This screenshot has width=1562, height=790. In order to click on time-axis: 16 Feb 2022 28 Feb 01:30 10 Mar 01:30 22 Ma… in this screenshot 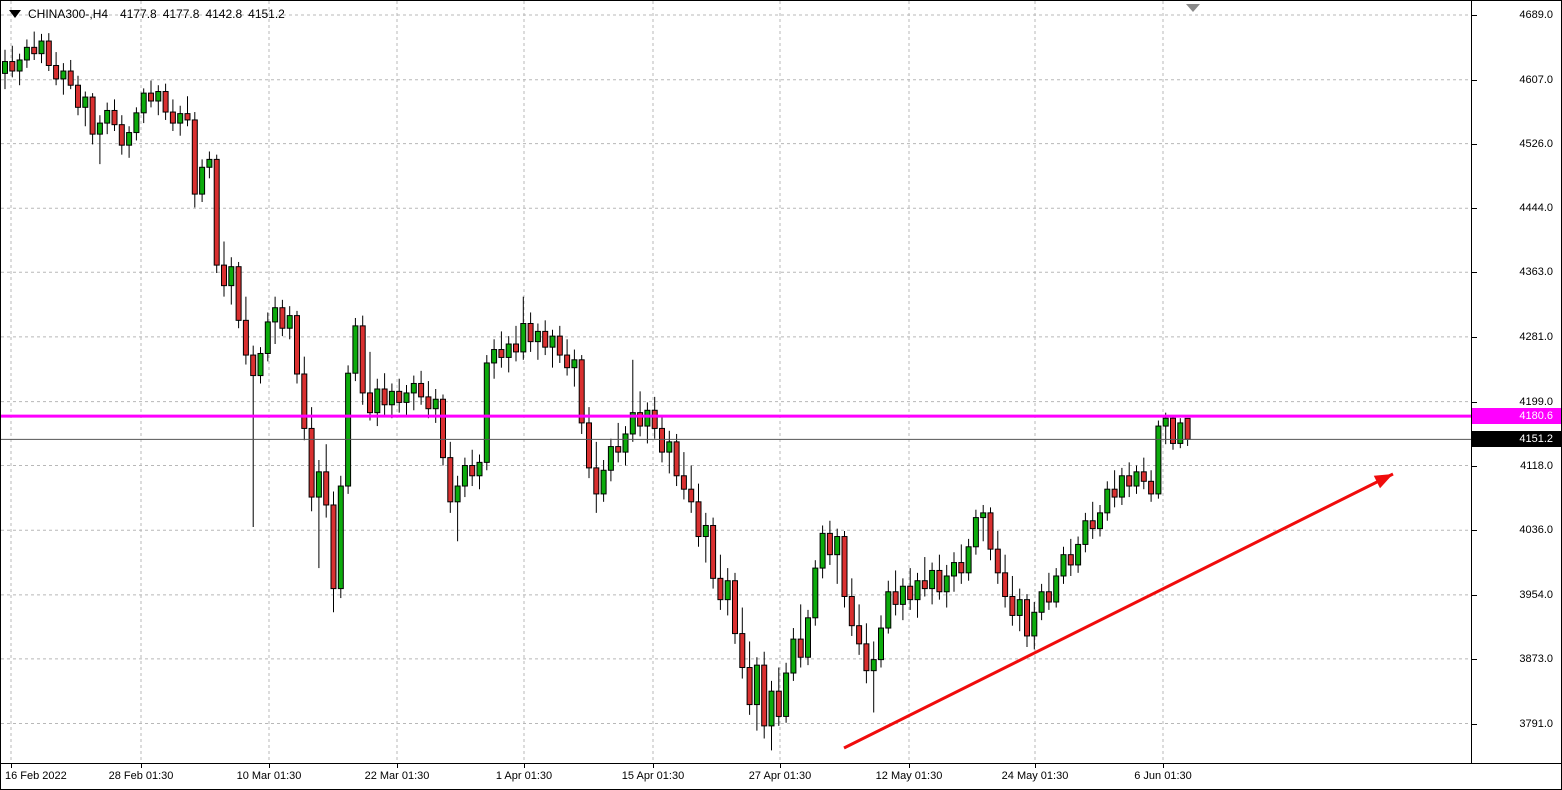, I will do `click(781, 776)`.